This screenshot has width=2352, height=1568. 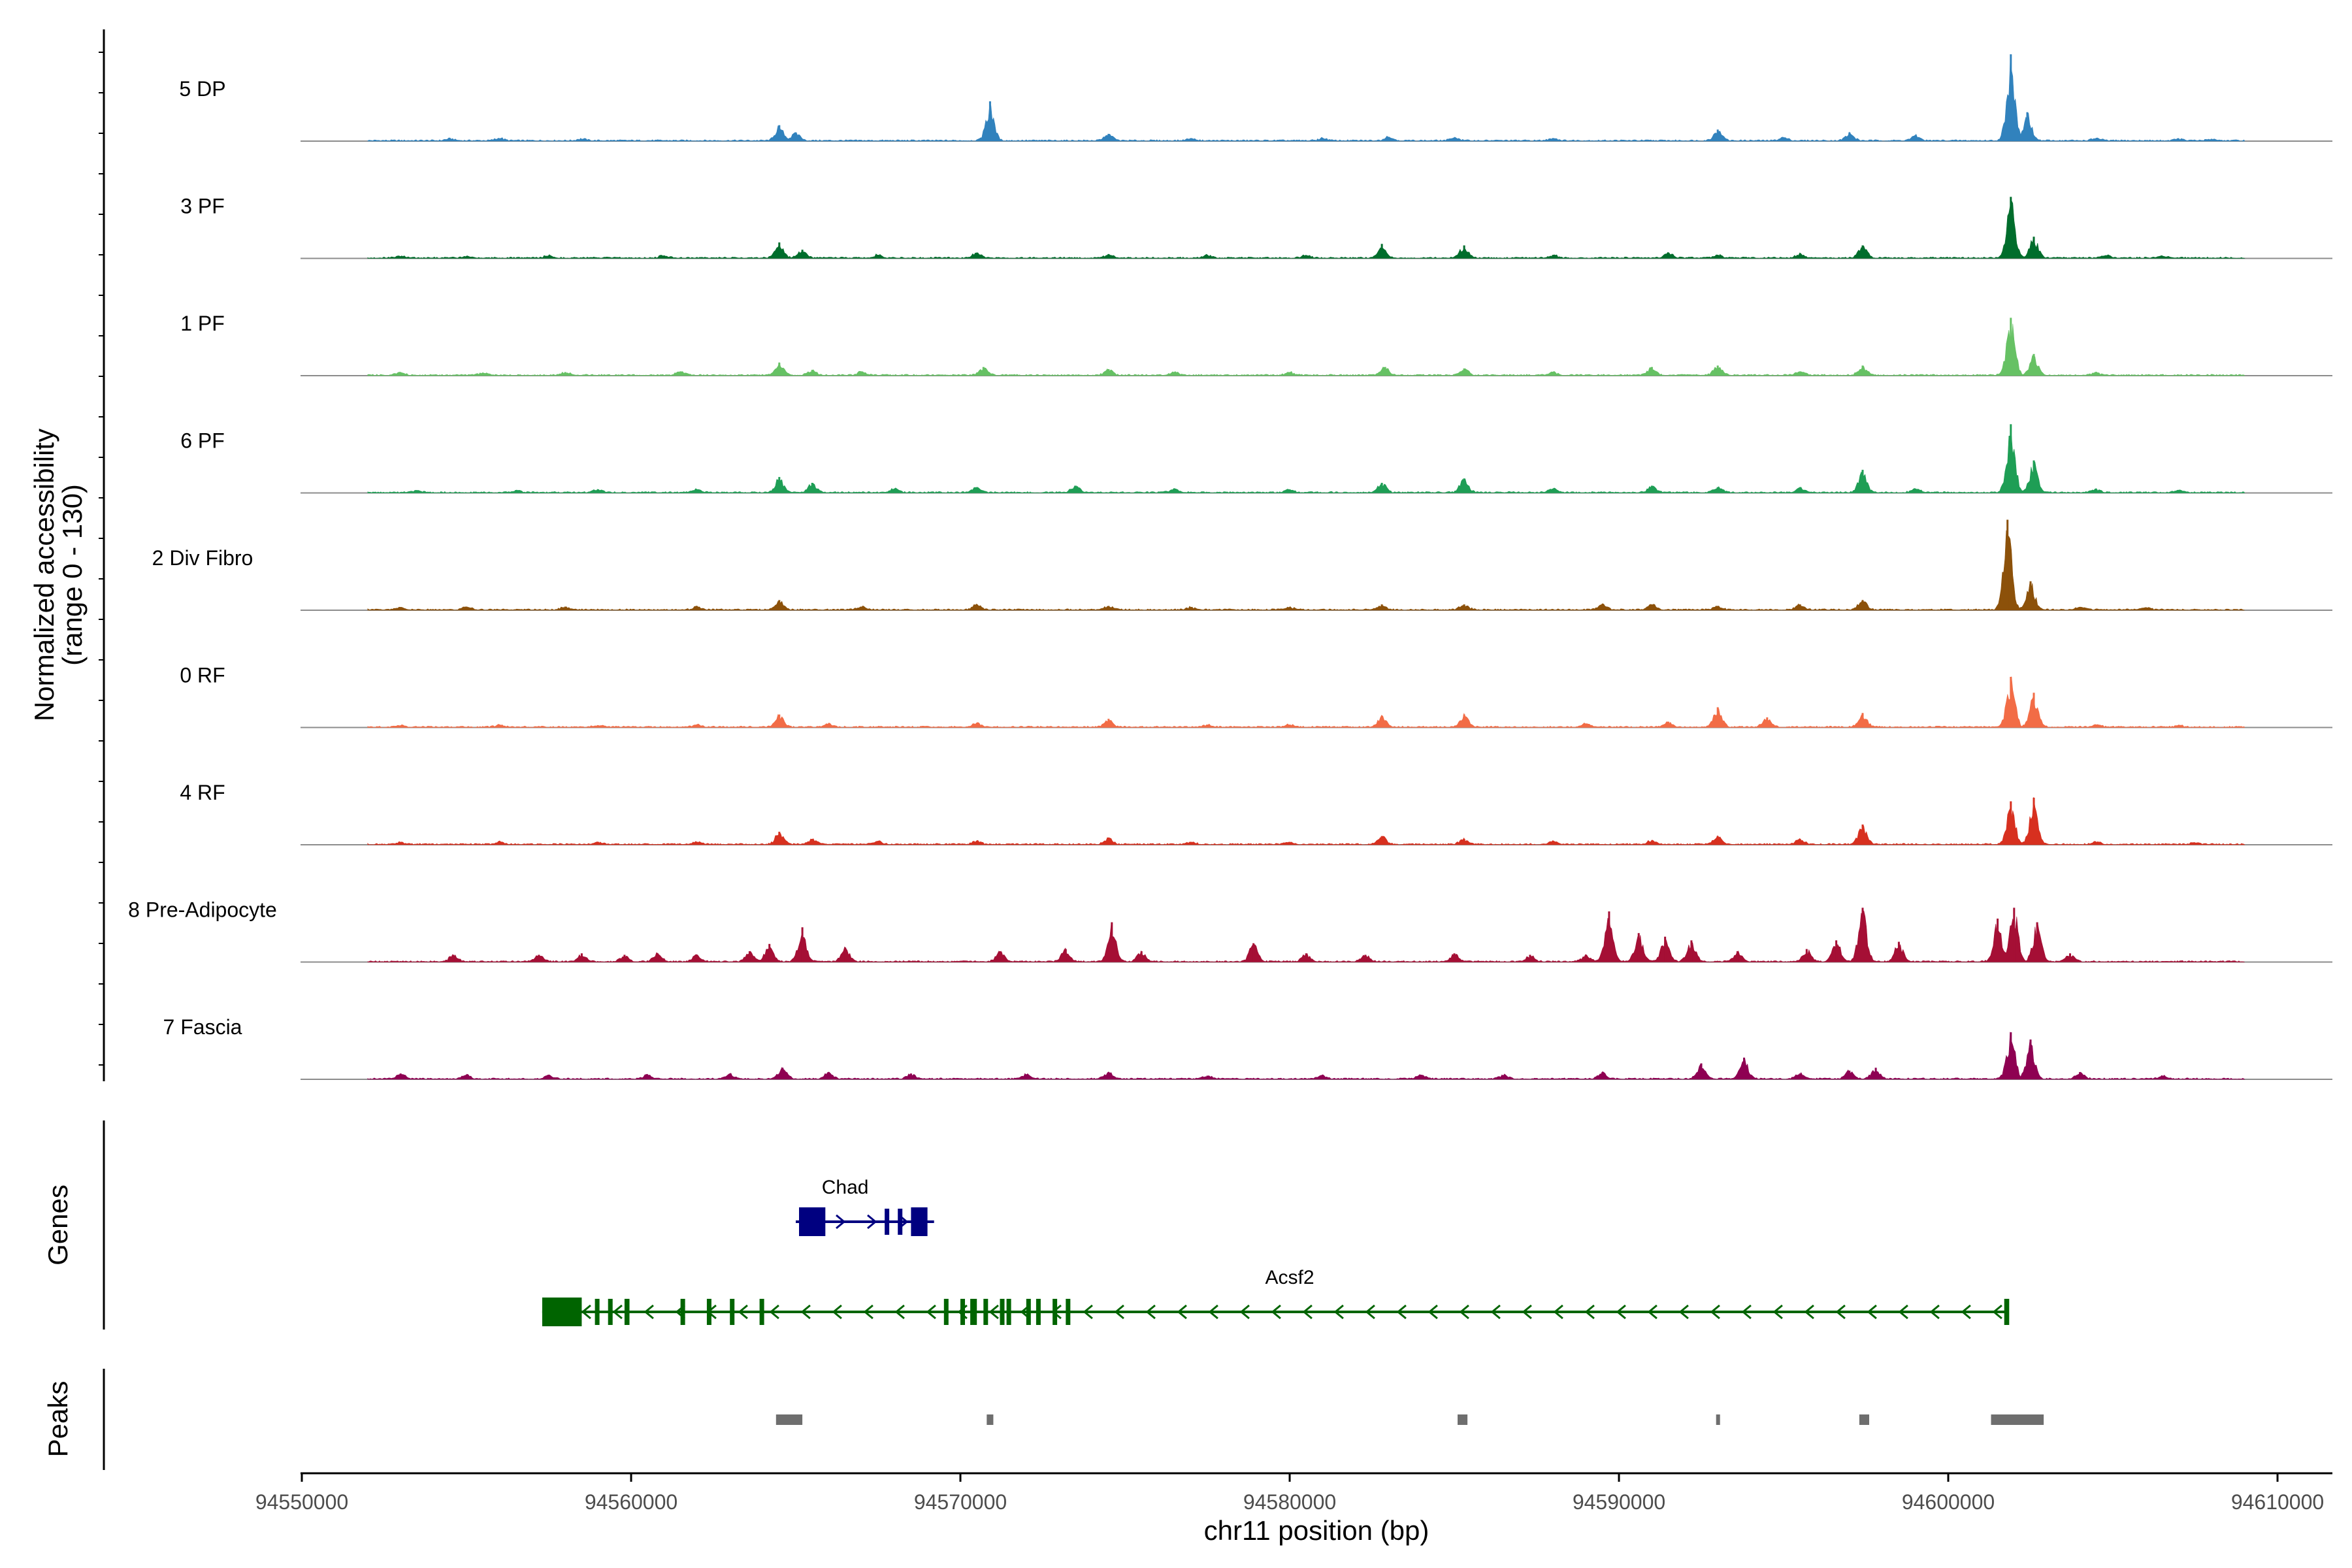 What do you see at coordinates (845, 1187) in the screenshot?
I see `gene-label: Chad` at bounding box center [845, 1187].